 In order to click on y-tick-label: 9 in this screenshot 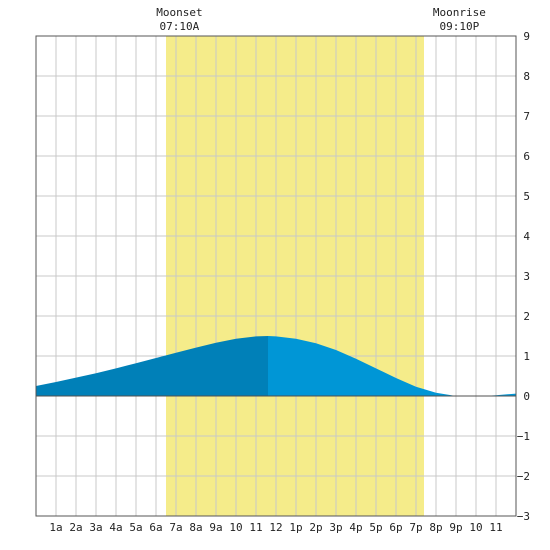, I will do `click(526, 36)`.